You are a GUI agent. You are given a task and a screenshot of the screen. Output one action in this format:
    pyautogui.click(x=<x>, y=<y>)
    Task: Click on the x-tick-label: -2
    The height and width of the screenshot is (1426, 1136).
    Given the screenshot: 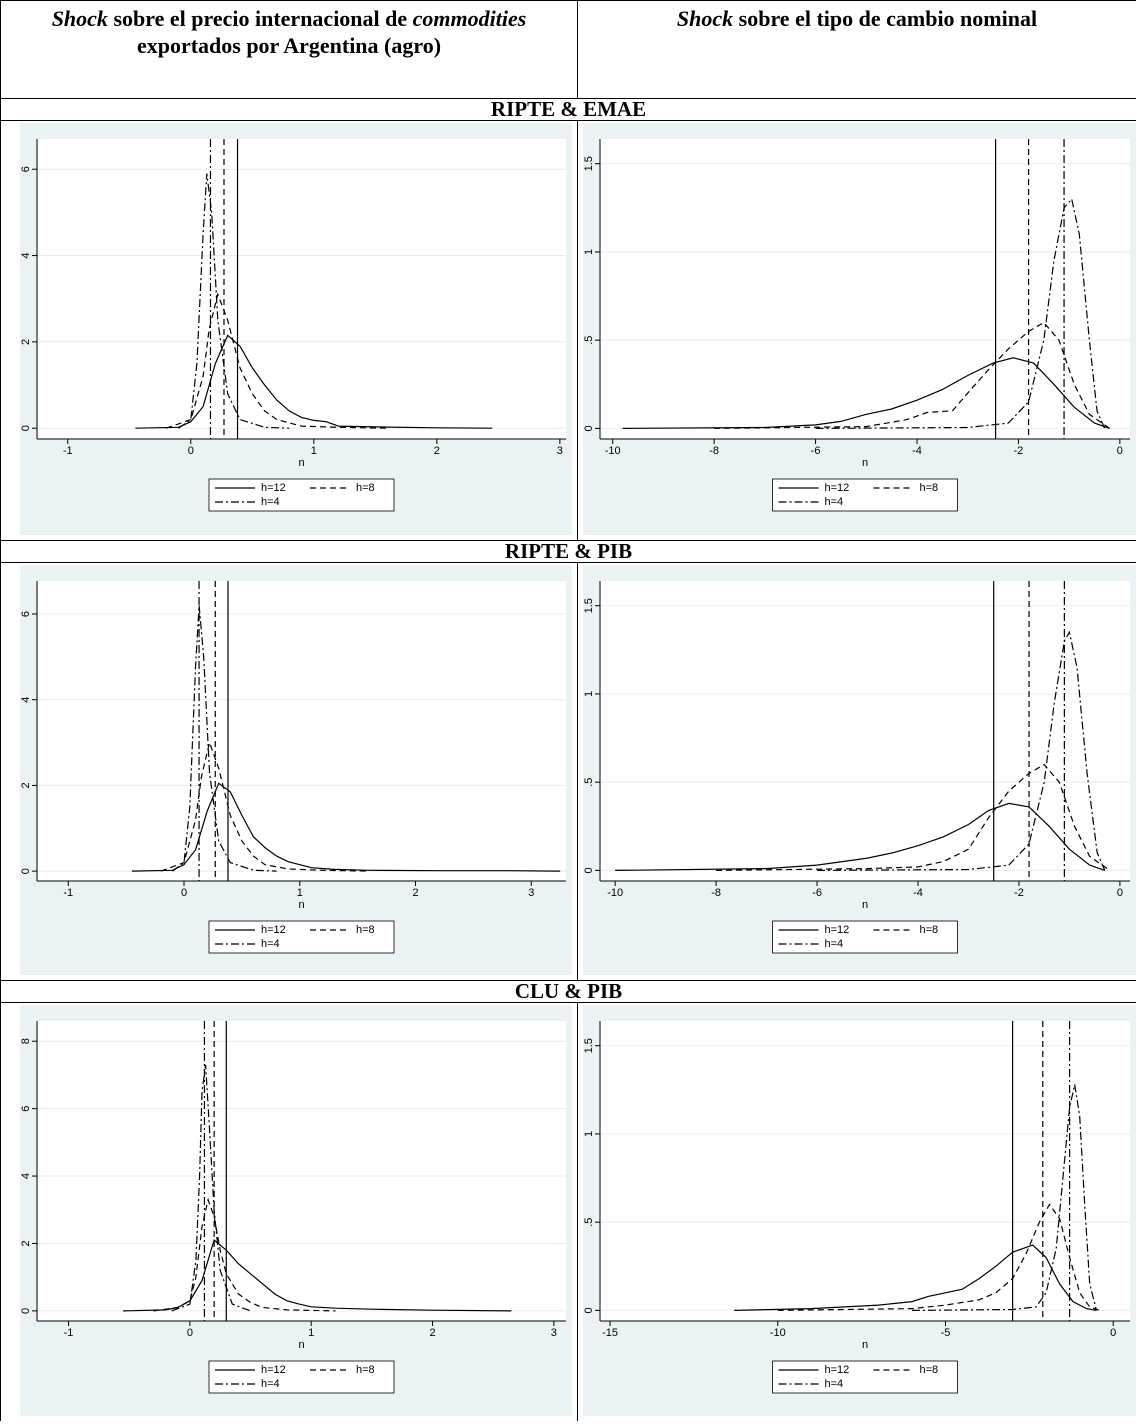 What is the action you would take?
    pyautogui.click(x=1019, y=451)
    